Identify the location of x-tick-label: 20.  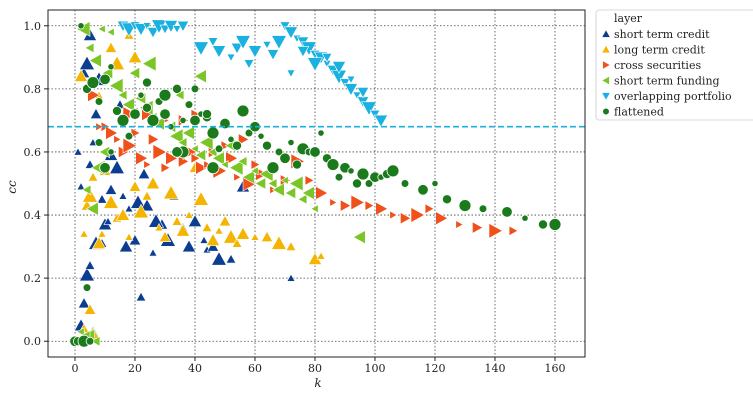
(135, 368).